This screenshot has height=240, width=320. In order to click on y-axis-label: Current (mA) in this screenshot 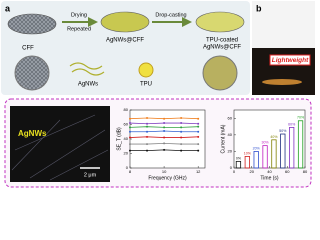, I will do `click(223, 138)`.